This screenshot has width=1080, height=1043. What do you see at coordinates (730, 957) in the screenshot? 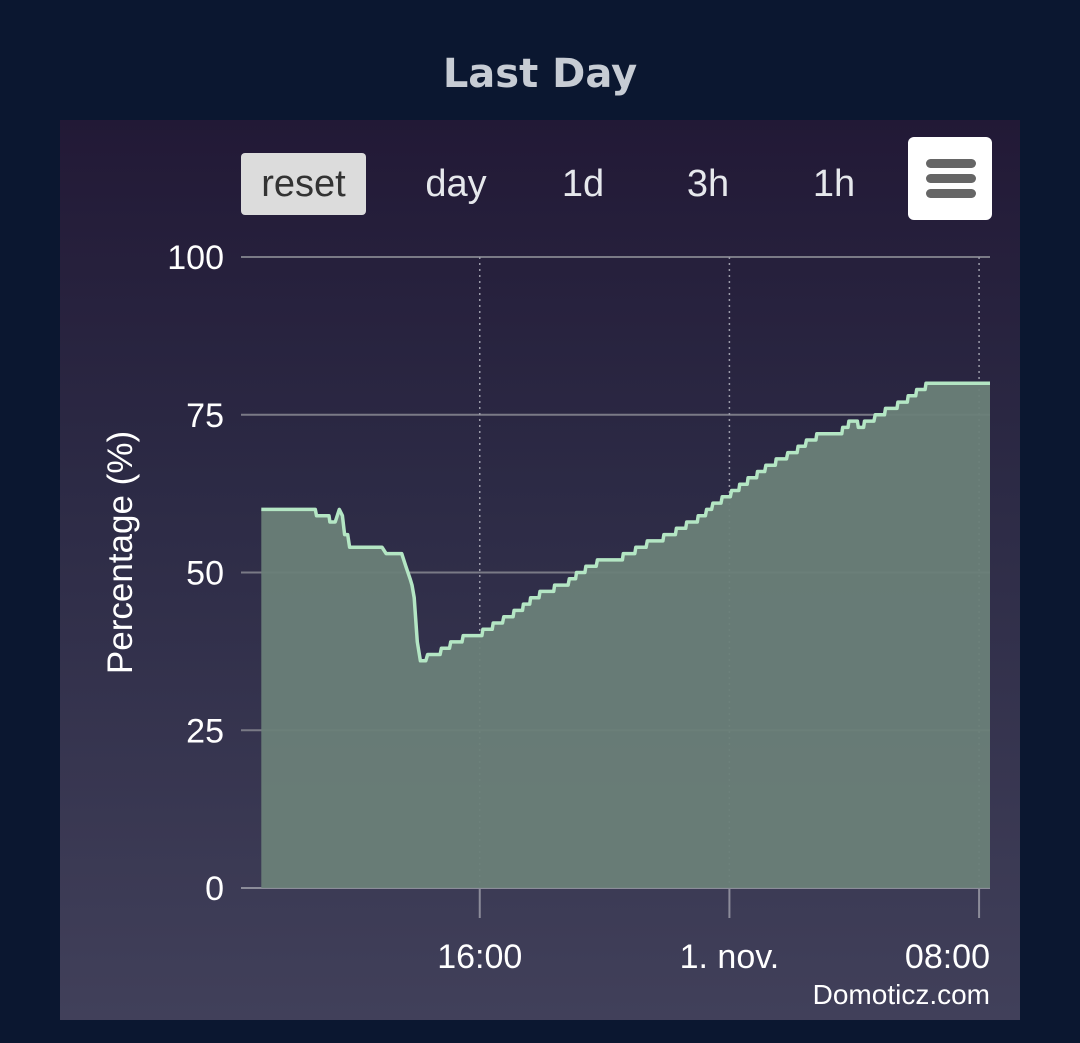
I see `x-tick-label: 1. nov.` at bounding box center [730, 957].